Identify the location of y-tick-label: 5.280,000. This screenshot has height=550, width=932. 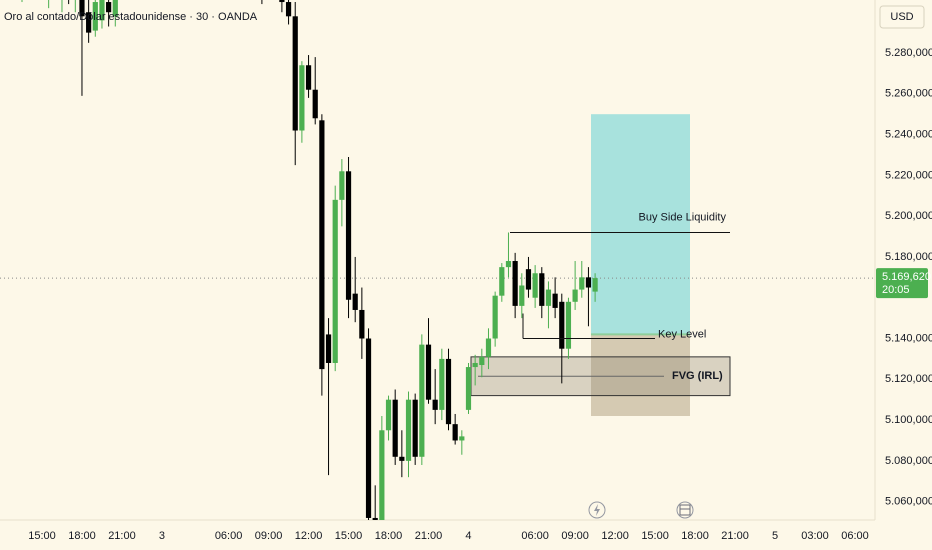
(908, 53).